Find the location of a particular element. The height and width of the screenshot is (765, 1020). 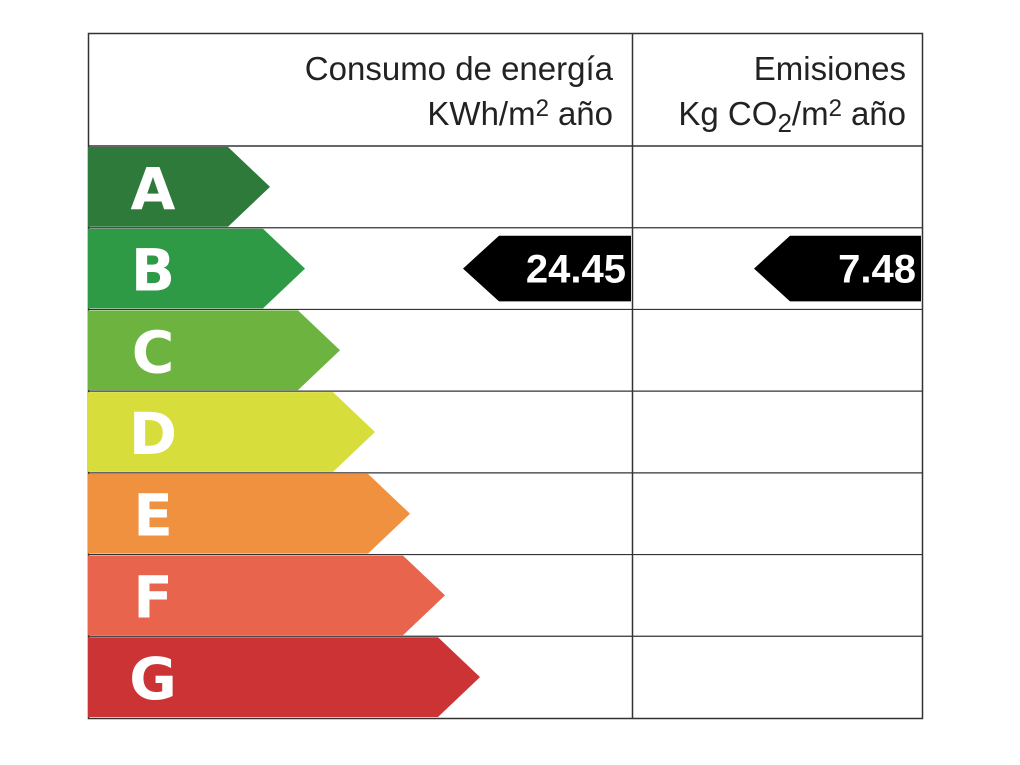

energy-title: Consumo de energía is located at coordinates (459, 68).